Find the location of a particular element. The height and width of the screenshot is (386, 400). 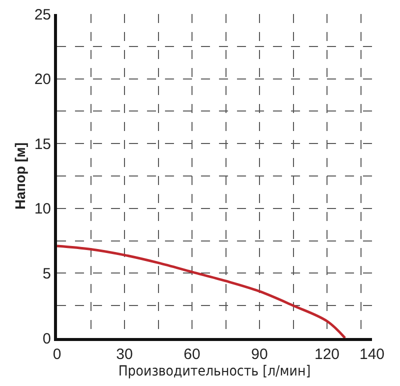

x-tick-label: 90 is located at coordinates (259, 354).